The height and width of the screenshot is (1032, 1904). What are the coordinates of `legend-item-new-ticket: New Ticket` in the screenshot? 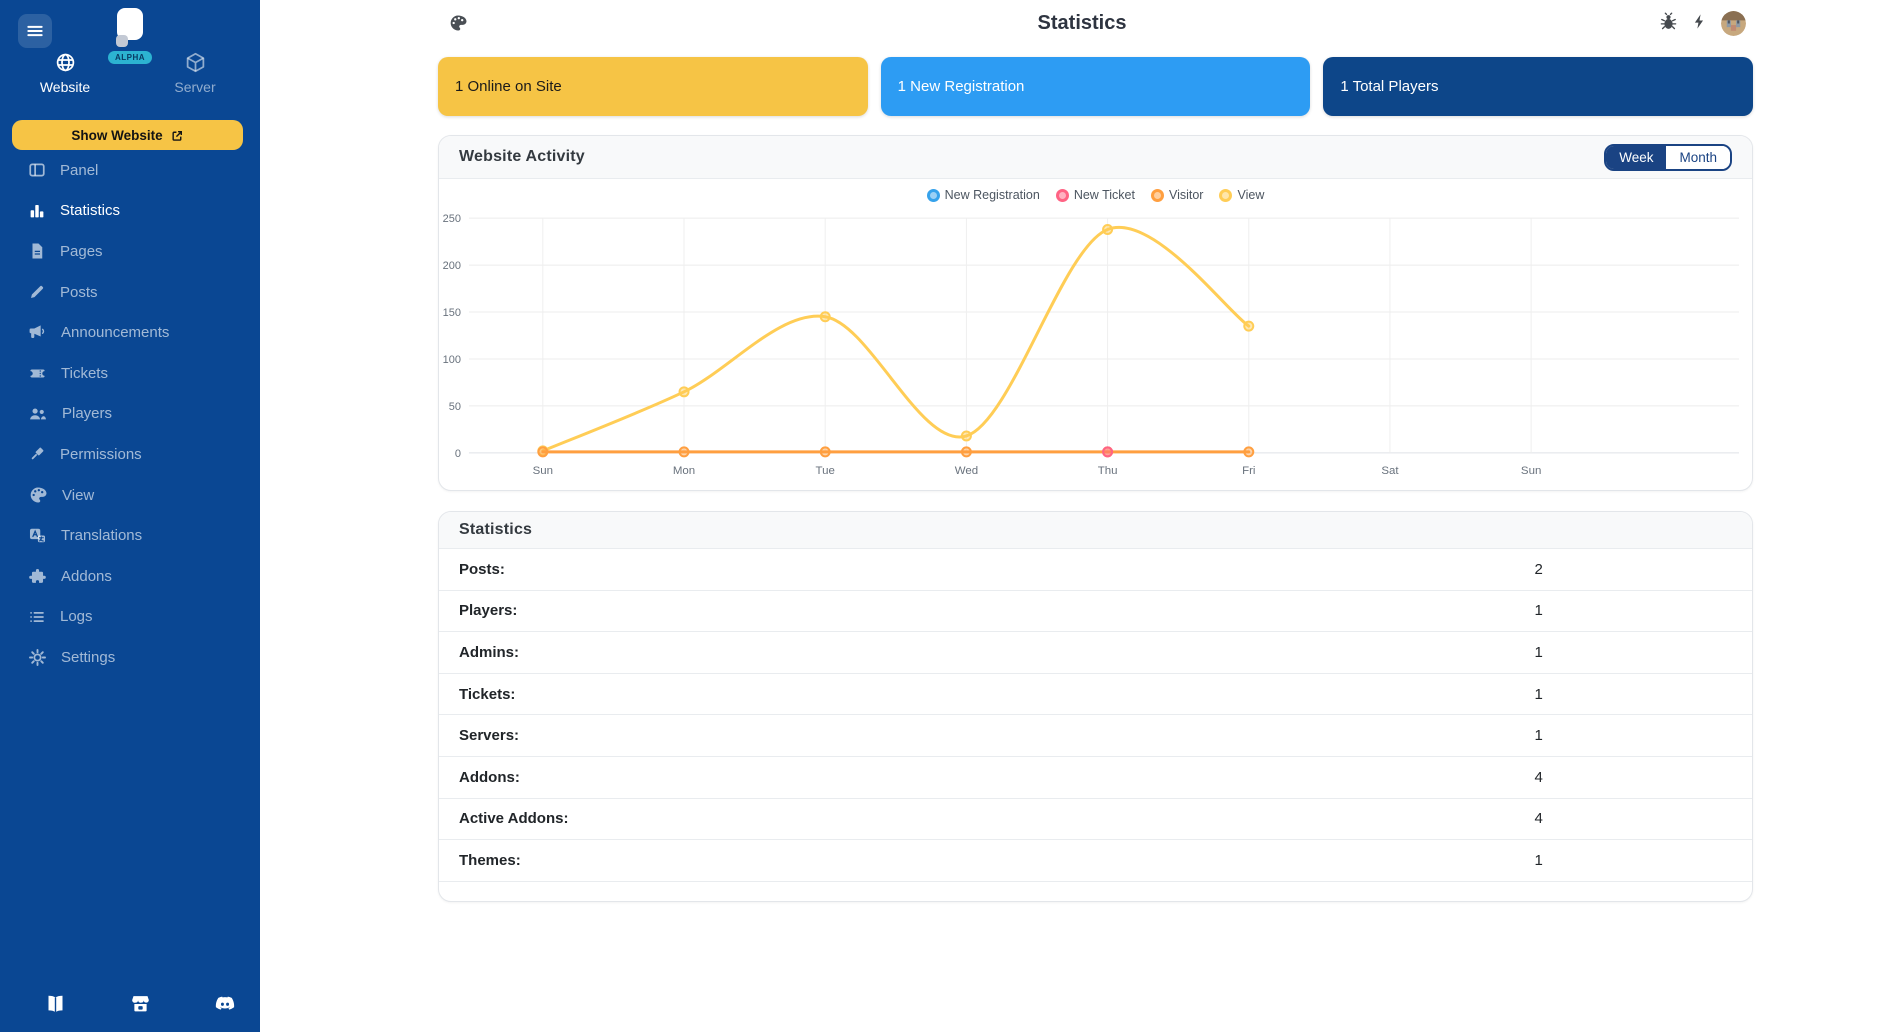 It's located at (1095, 195).